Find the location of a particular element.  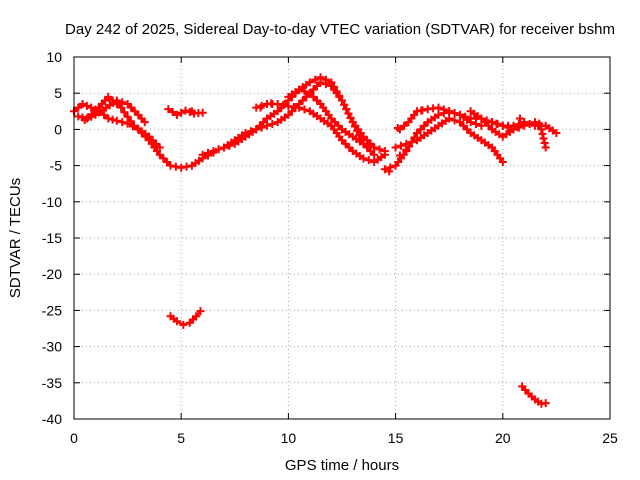

y-tick-label: -30 is located at coordinates (52, 347).